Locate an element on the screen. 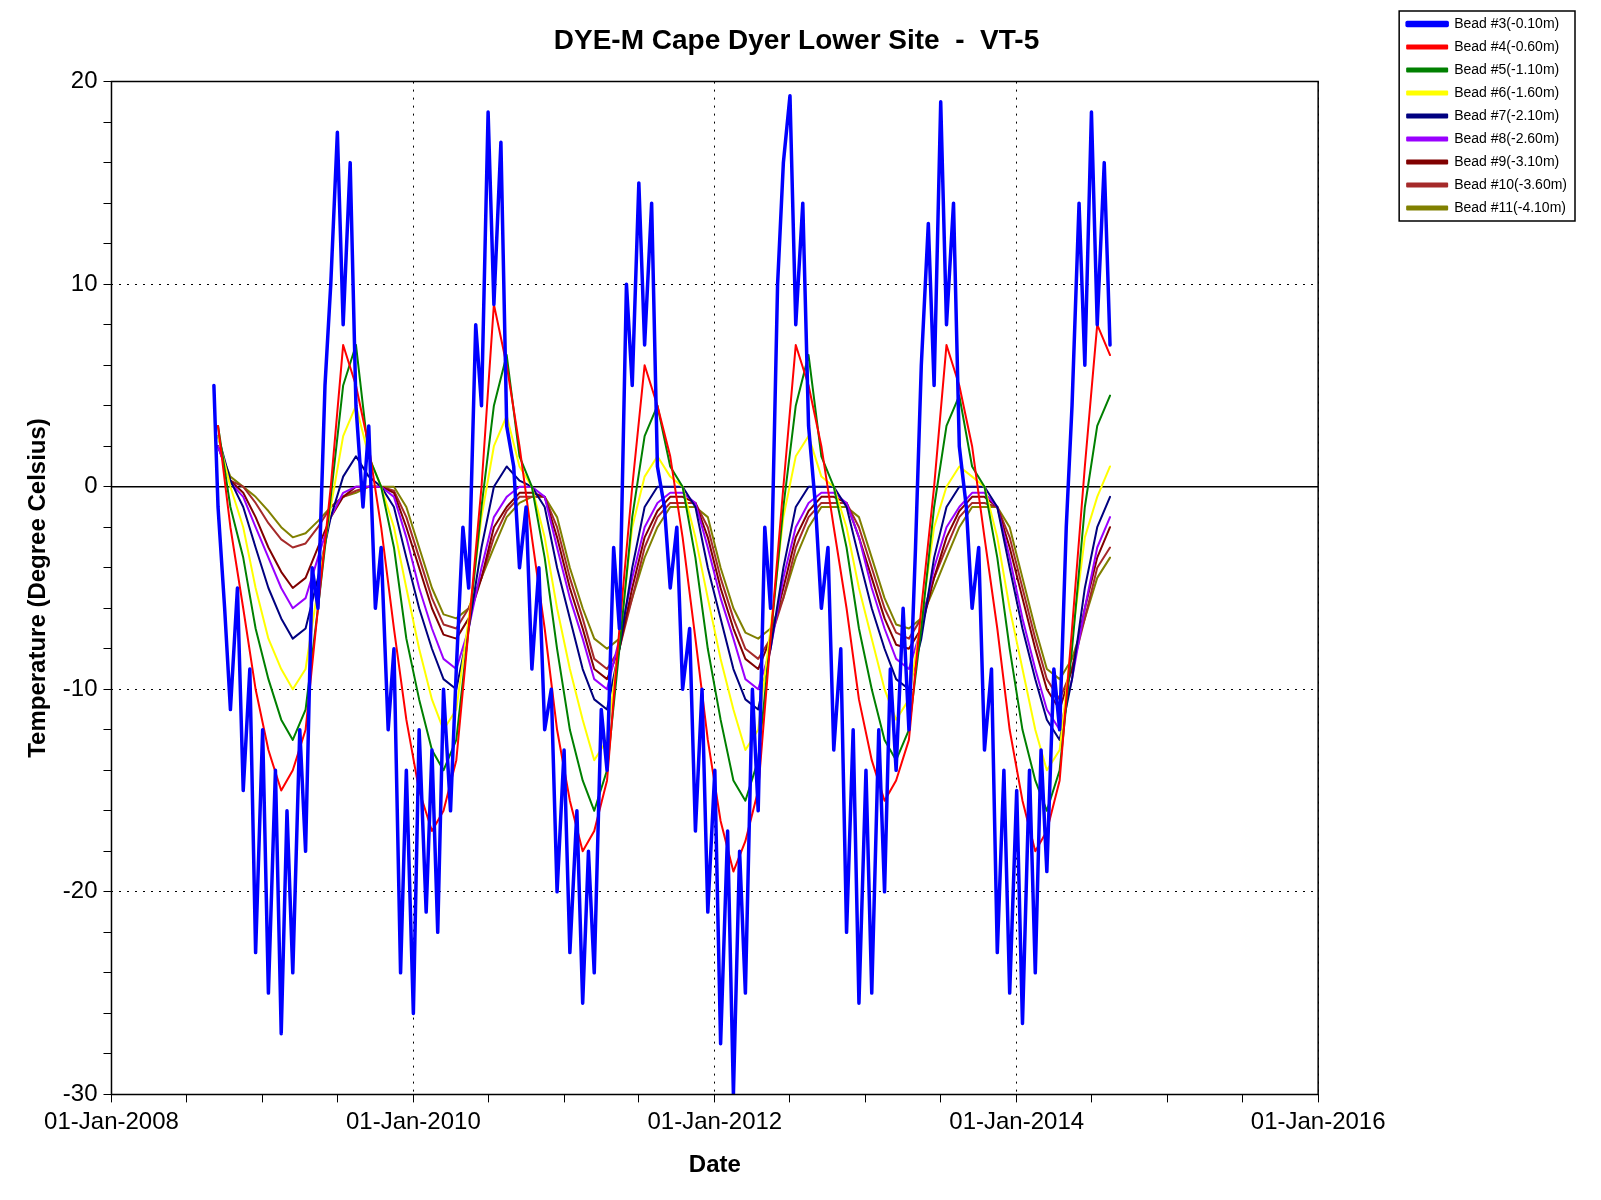  chart-title: DYE-M Cape Dyer Lower Site - VT-5 is located at coordinates (796, 39).